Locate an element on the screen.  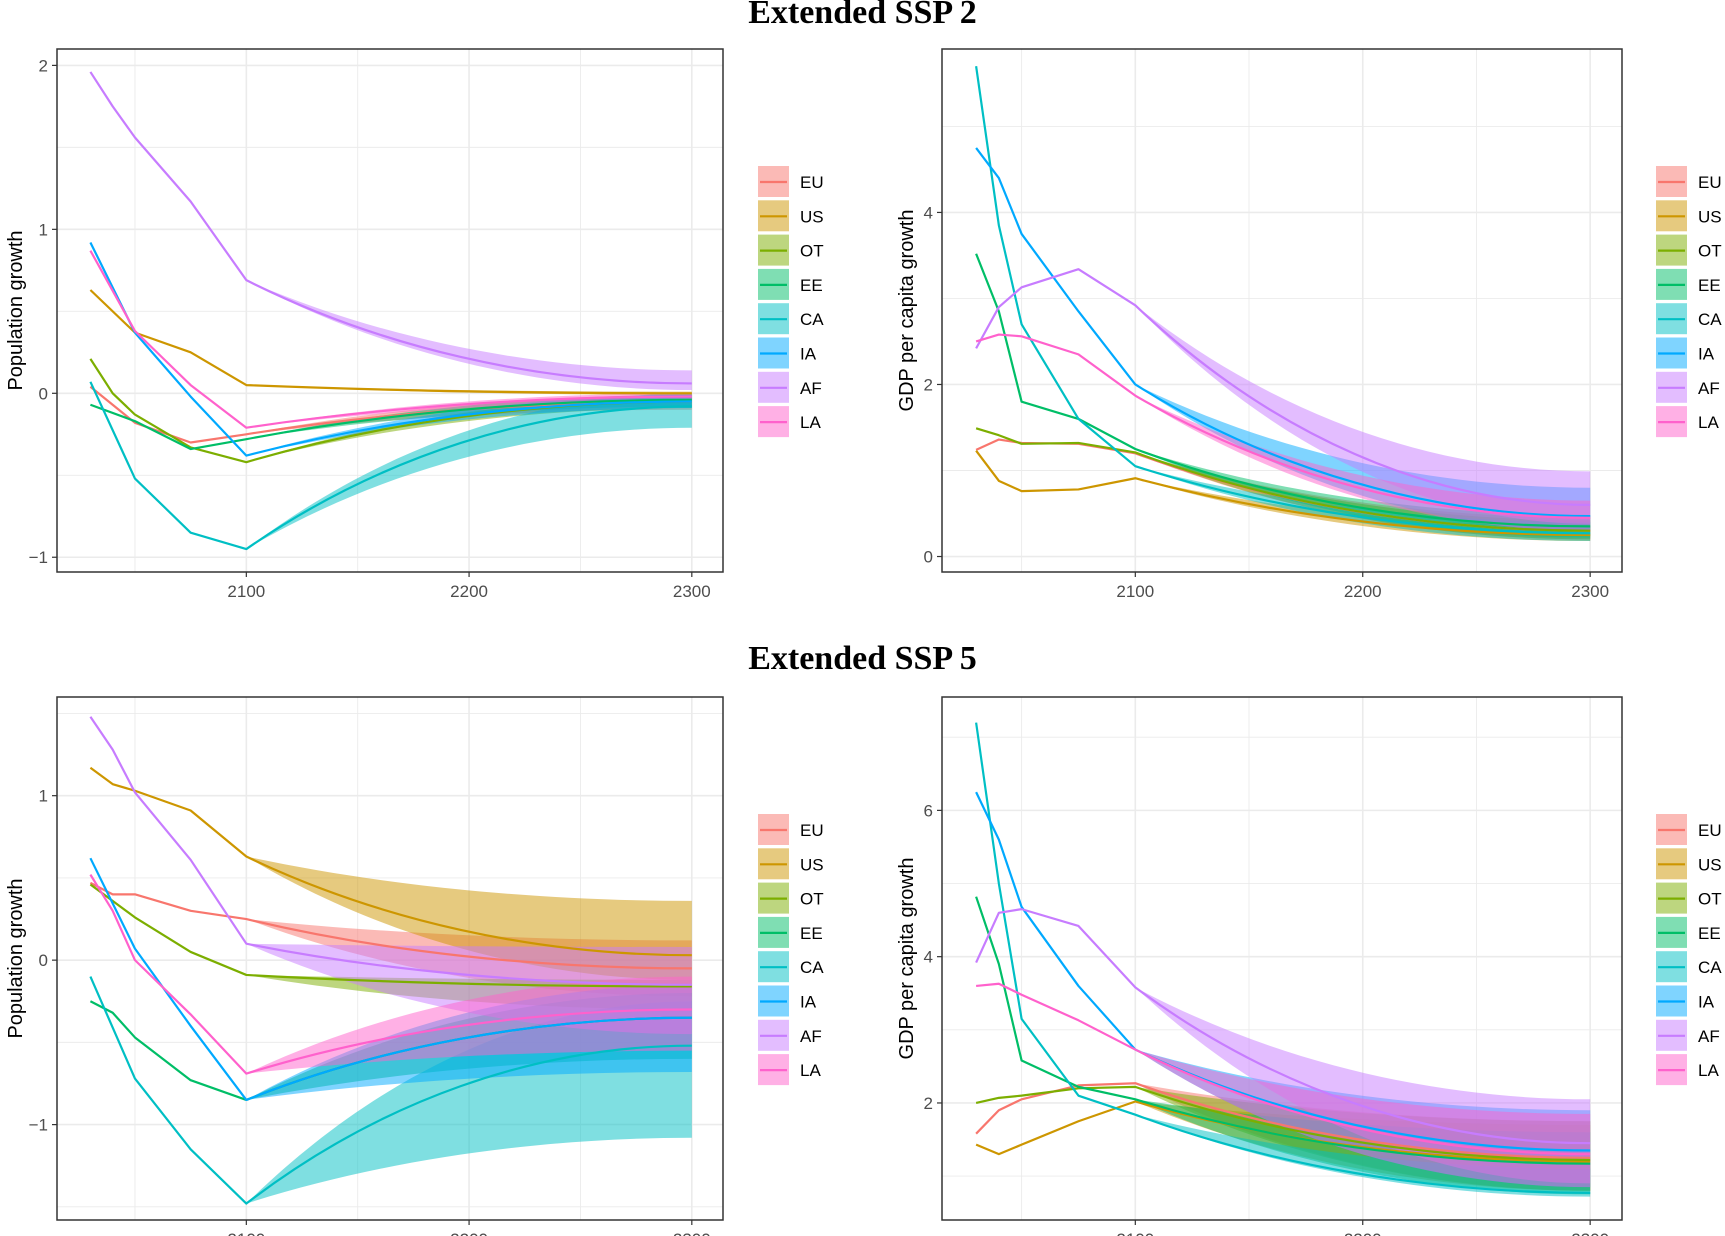
band-la is located at coordinates (1363, 463).